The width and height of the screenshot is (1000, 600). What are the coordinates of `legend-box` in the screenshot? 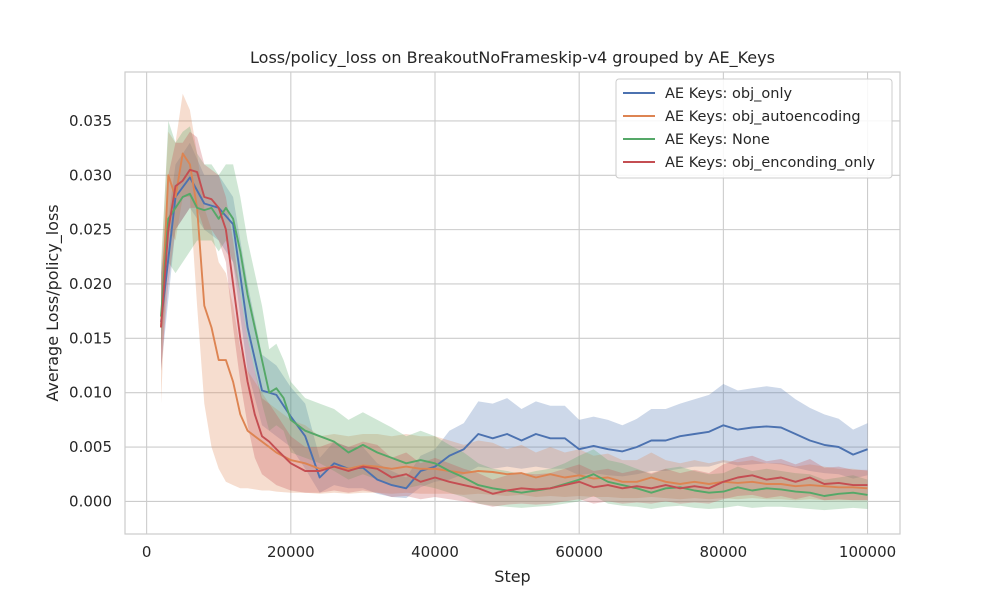 It's located at (754, 128).